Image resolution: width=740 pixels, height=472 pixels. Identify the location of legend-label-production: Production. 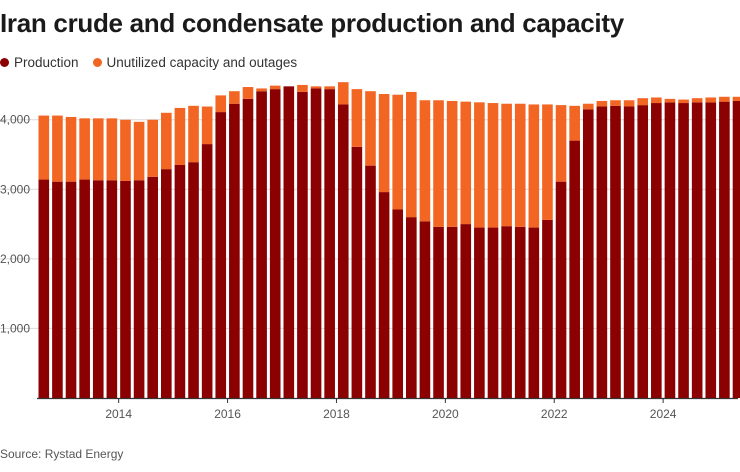
(46, 62).